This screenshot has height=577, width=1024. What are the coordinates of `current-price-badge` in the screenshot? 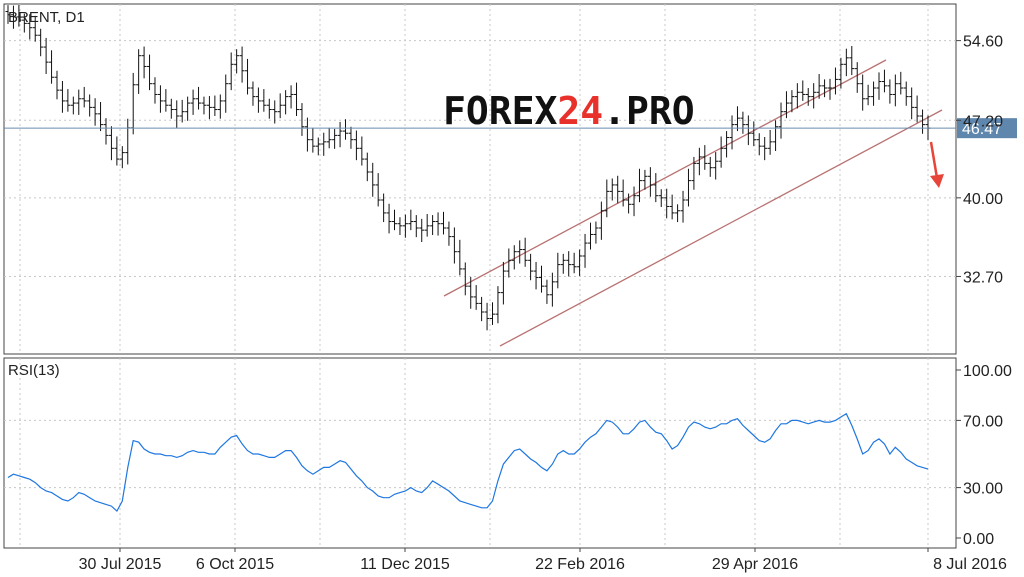 It's located at (987, 128).